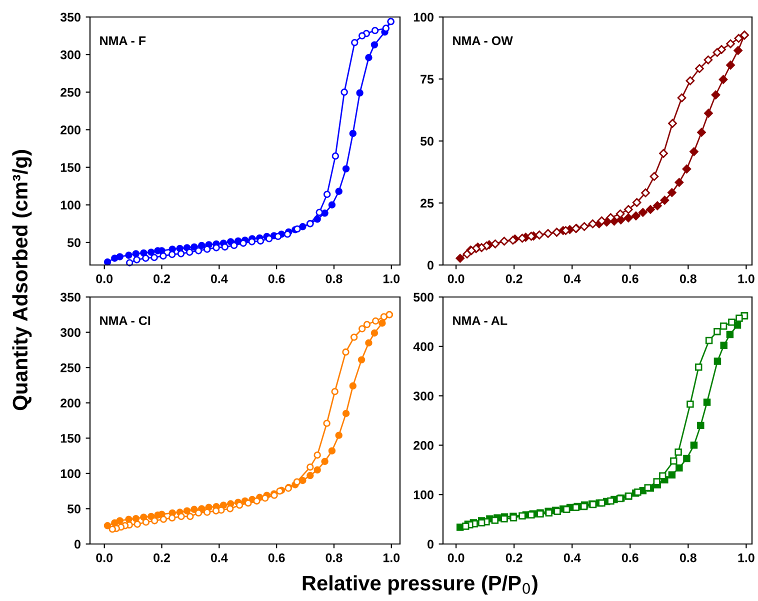  Describe the element at coordinates (483, 41) in the screenshot. I see `text: NMA - OW` at that location.